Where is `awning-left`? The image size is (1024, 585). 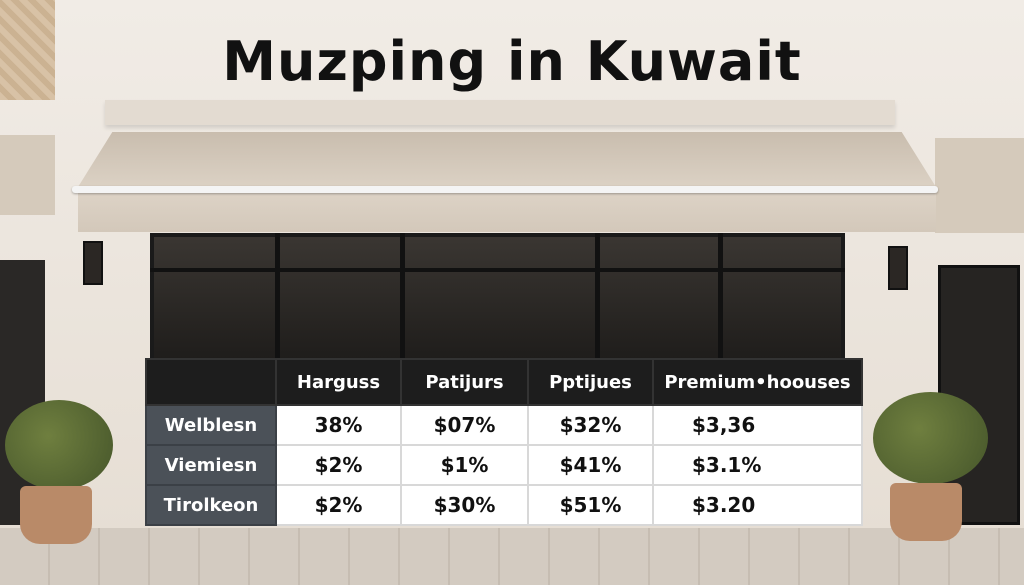
awning-left is located at coordinates (27, 175).